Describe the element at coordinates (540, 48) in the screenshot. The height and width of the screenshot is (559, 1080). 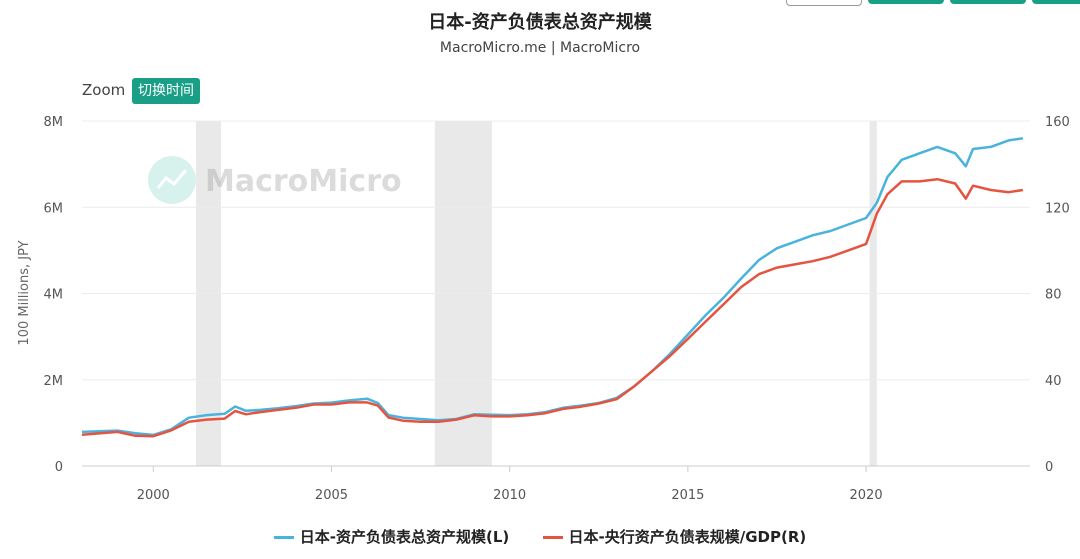
I see `chart-subtitle: MacroMicro.me | MacroMicro` at that location.